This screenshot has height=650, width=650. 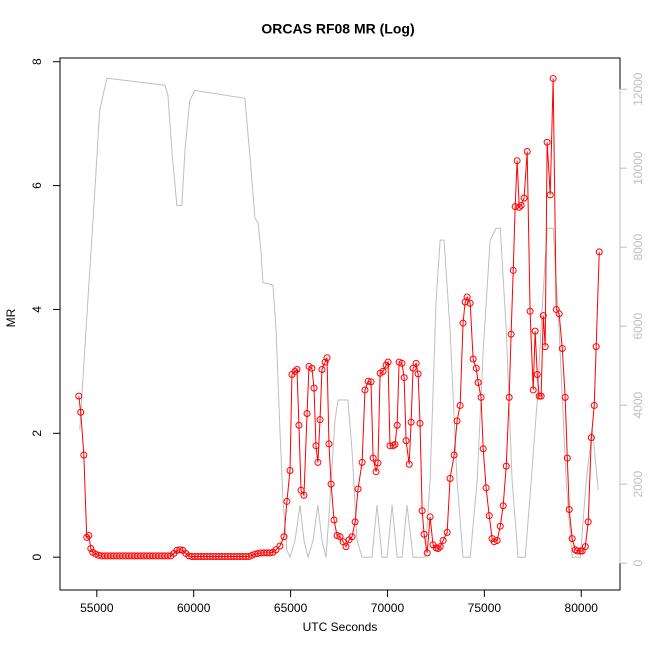 I want to click on y-tick-label: 8, so click(x=37, y=61).